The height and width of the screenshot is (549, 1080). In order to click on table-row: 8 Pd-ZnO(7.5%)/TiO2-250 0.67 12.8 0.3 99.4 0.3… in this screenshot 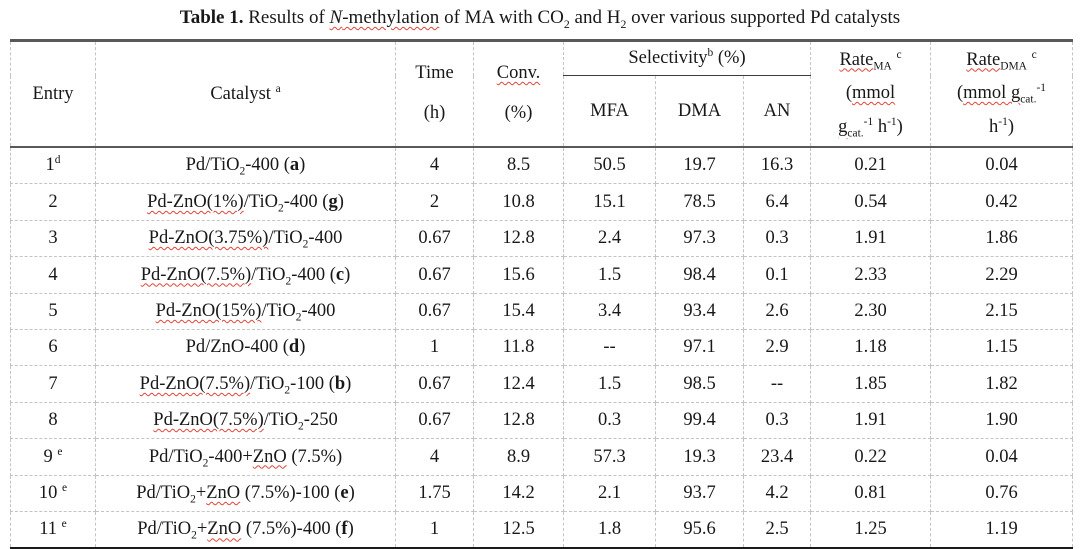, I will do `click(541, 420)`.